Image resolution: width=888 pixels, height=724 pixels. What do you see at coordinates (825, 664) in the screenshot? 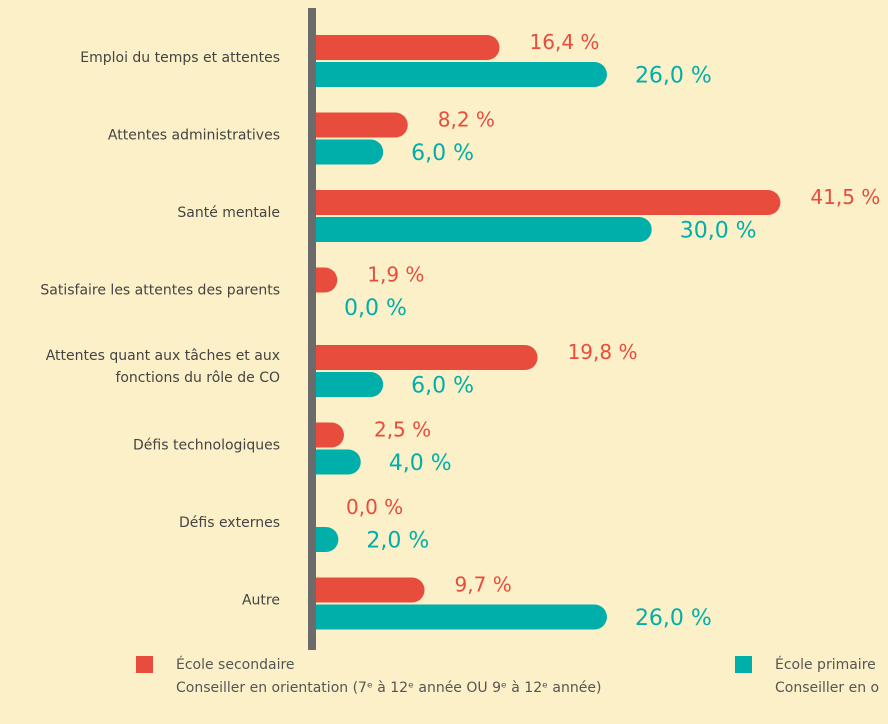
I see `legend-label: École primaire` at bounding box center [825, 664].